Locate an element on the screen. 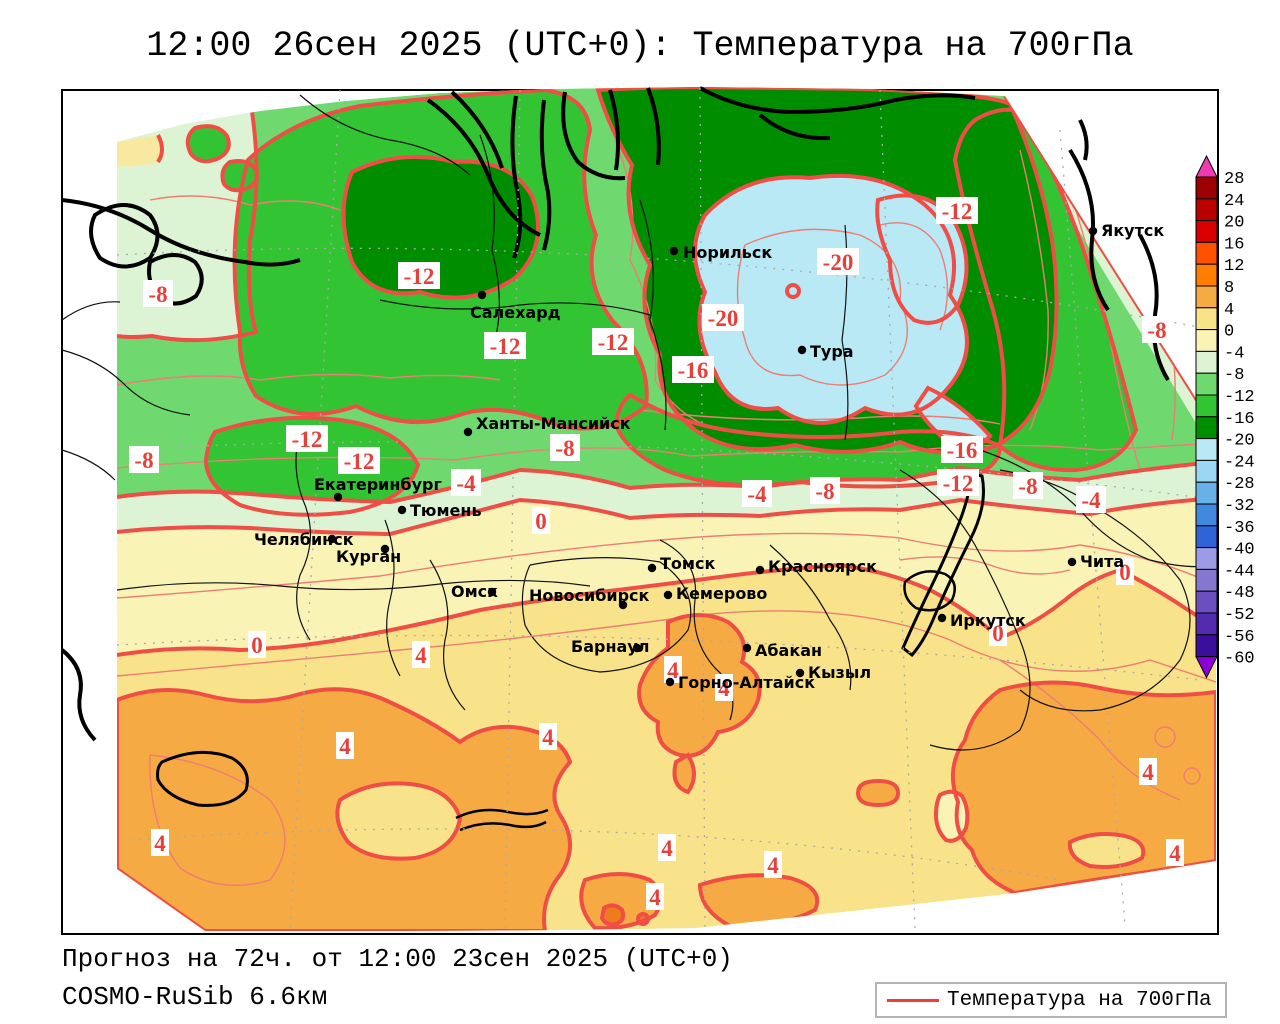  svg-text: -20 is located at coordinates (723, 318).